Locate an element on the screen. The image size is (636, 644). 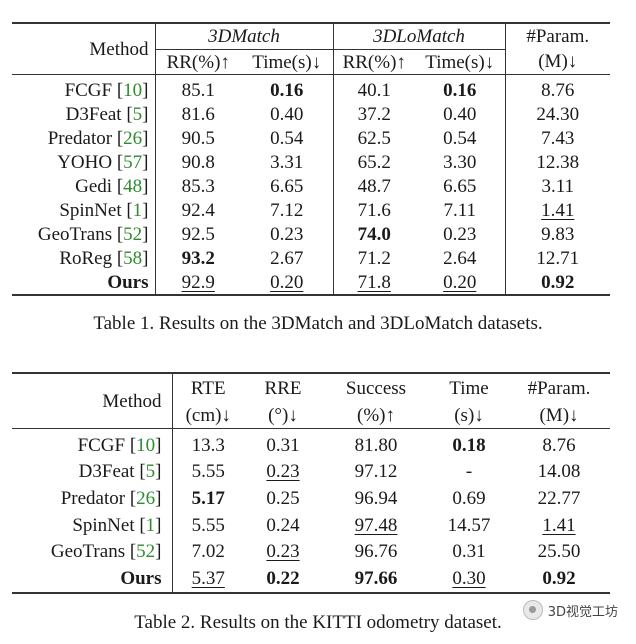
method-cell: SpinNet [1] is located at coordinates (84, 210).